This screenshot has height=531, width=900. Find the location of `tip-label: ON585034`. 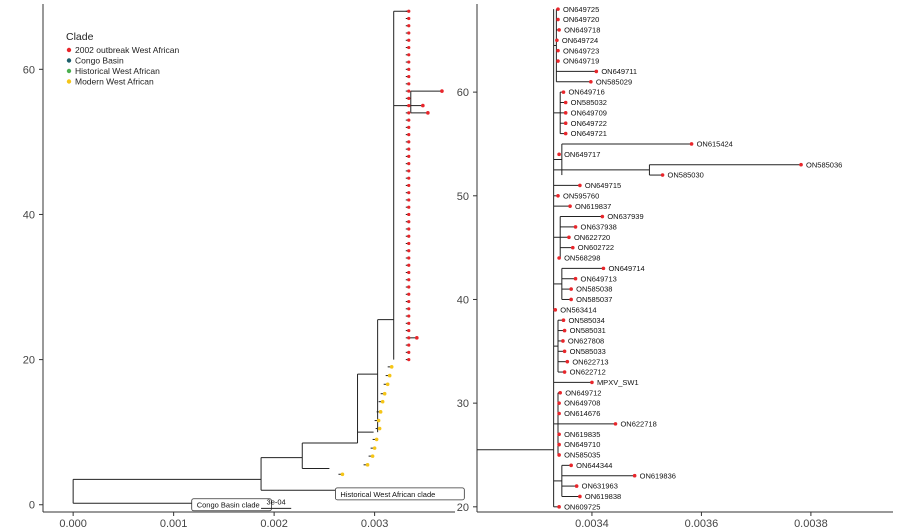

tip-label: ON585034 is located at coordinates (586, 320).